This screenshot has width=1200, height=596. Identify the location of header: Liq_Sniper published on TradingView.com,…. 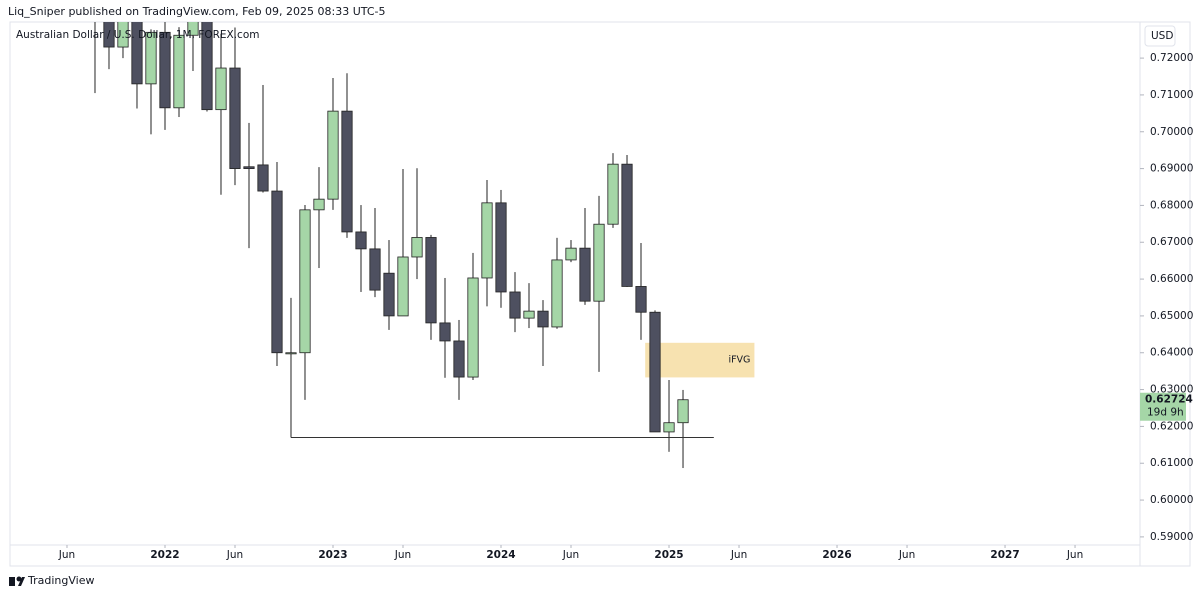
(197, 11).